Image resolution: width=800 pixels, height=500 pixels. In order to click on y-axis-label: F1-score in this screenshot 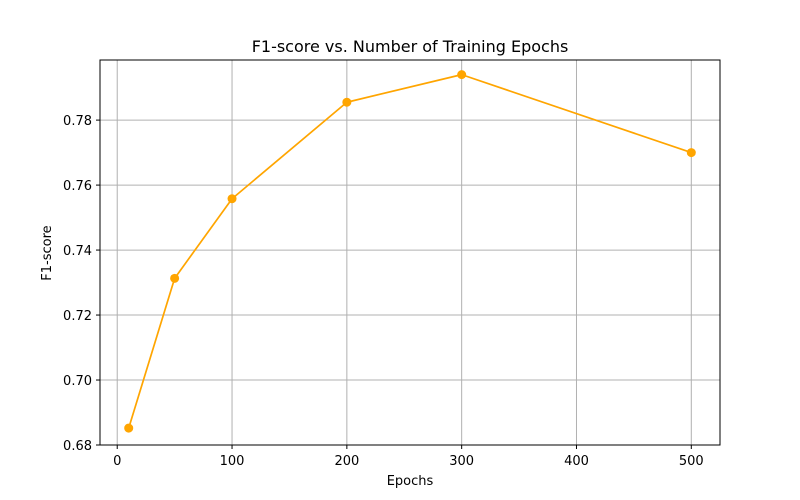, I will do `click(47, 252)`.